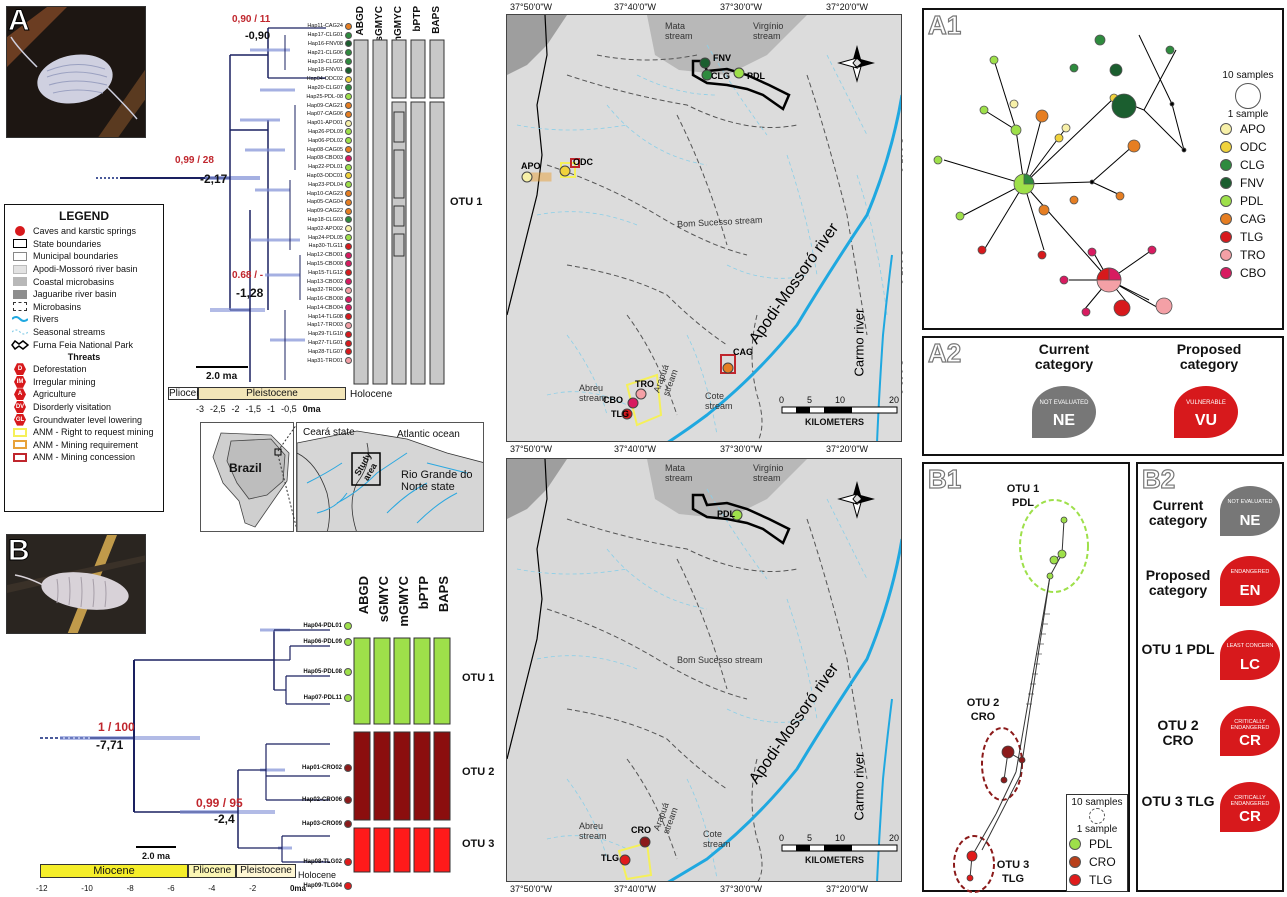 This screenshot has height=897, width=1287. I want to click on map-bottom-graphics, so click(704, 670).